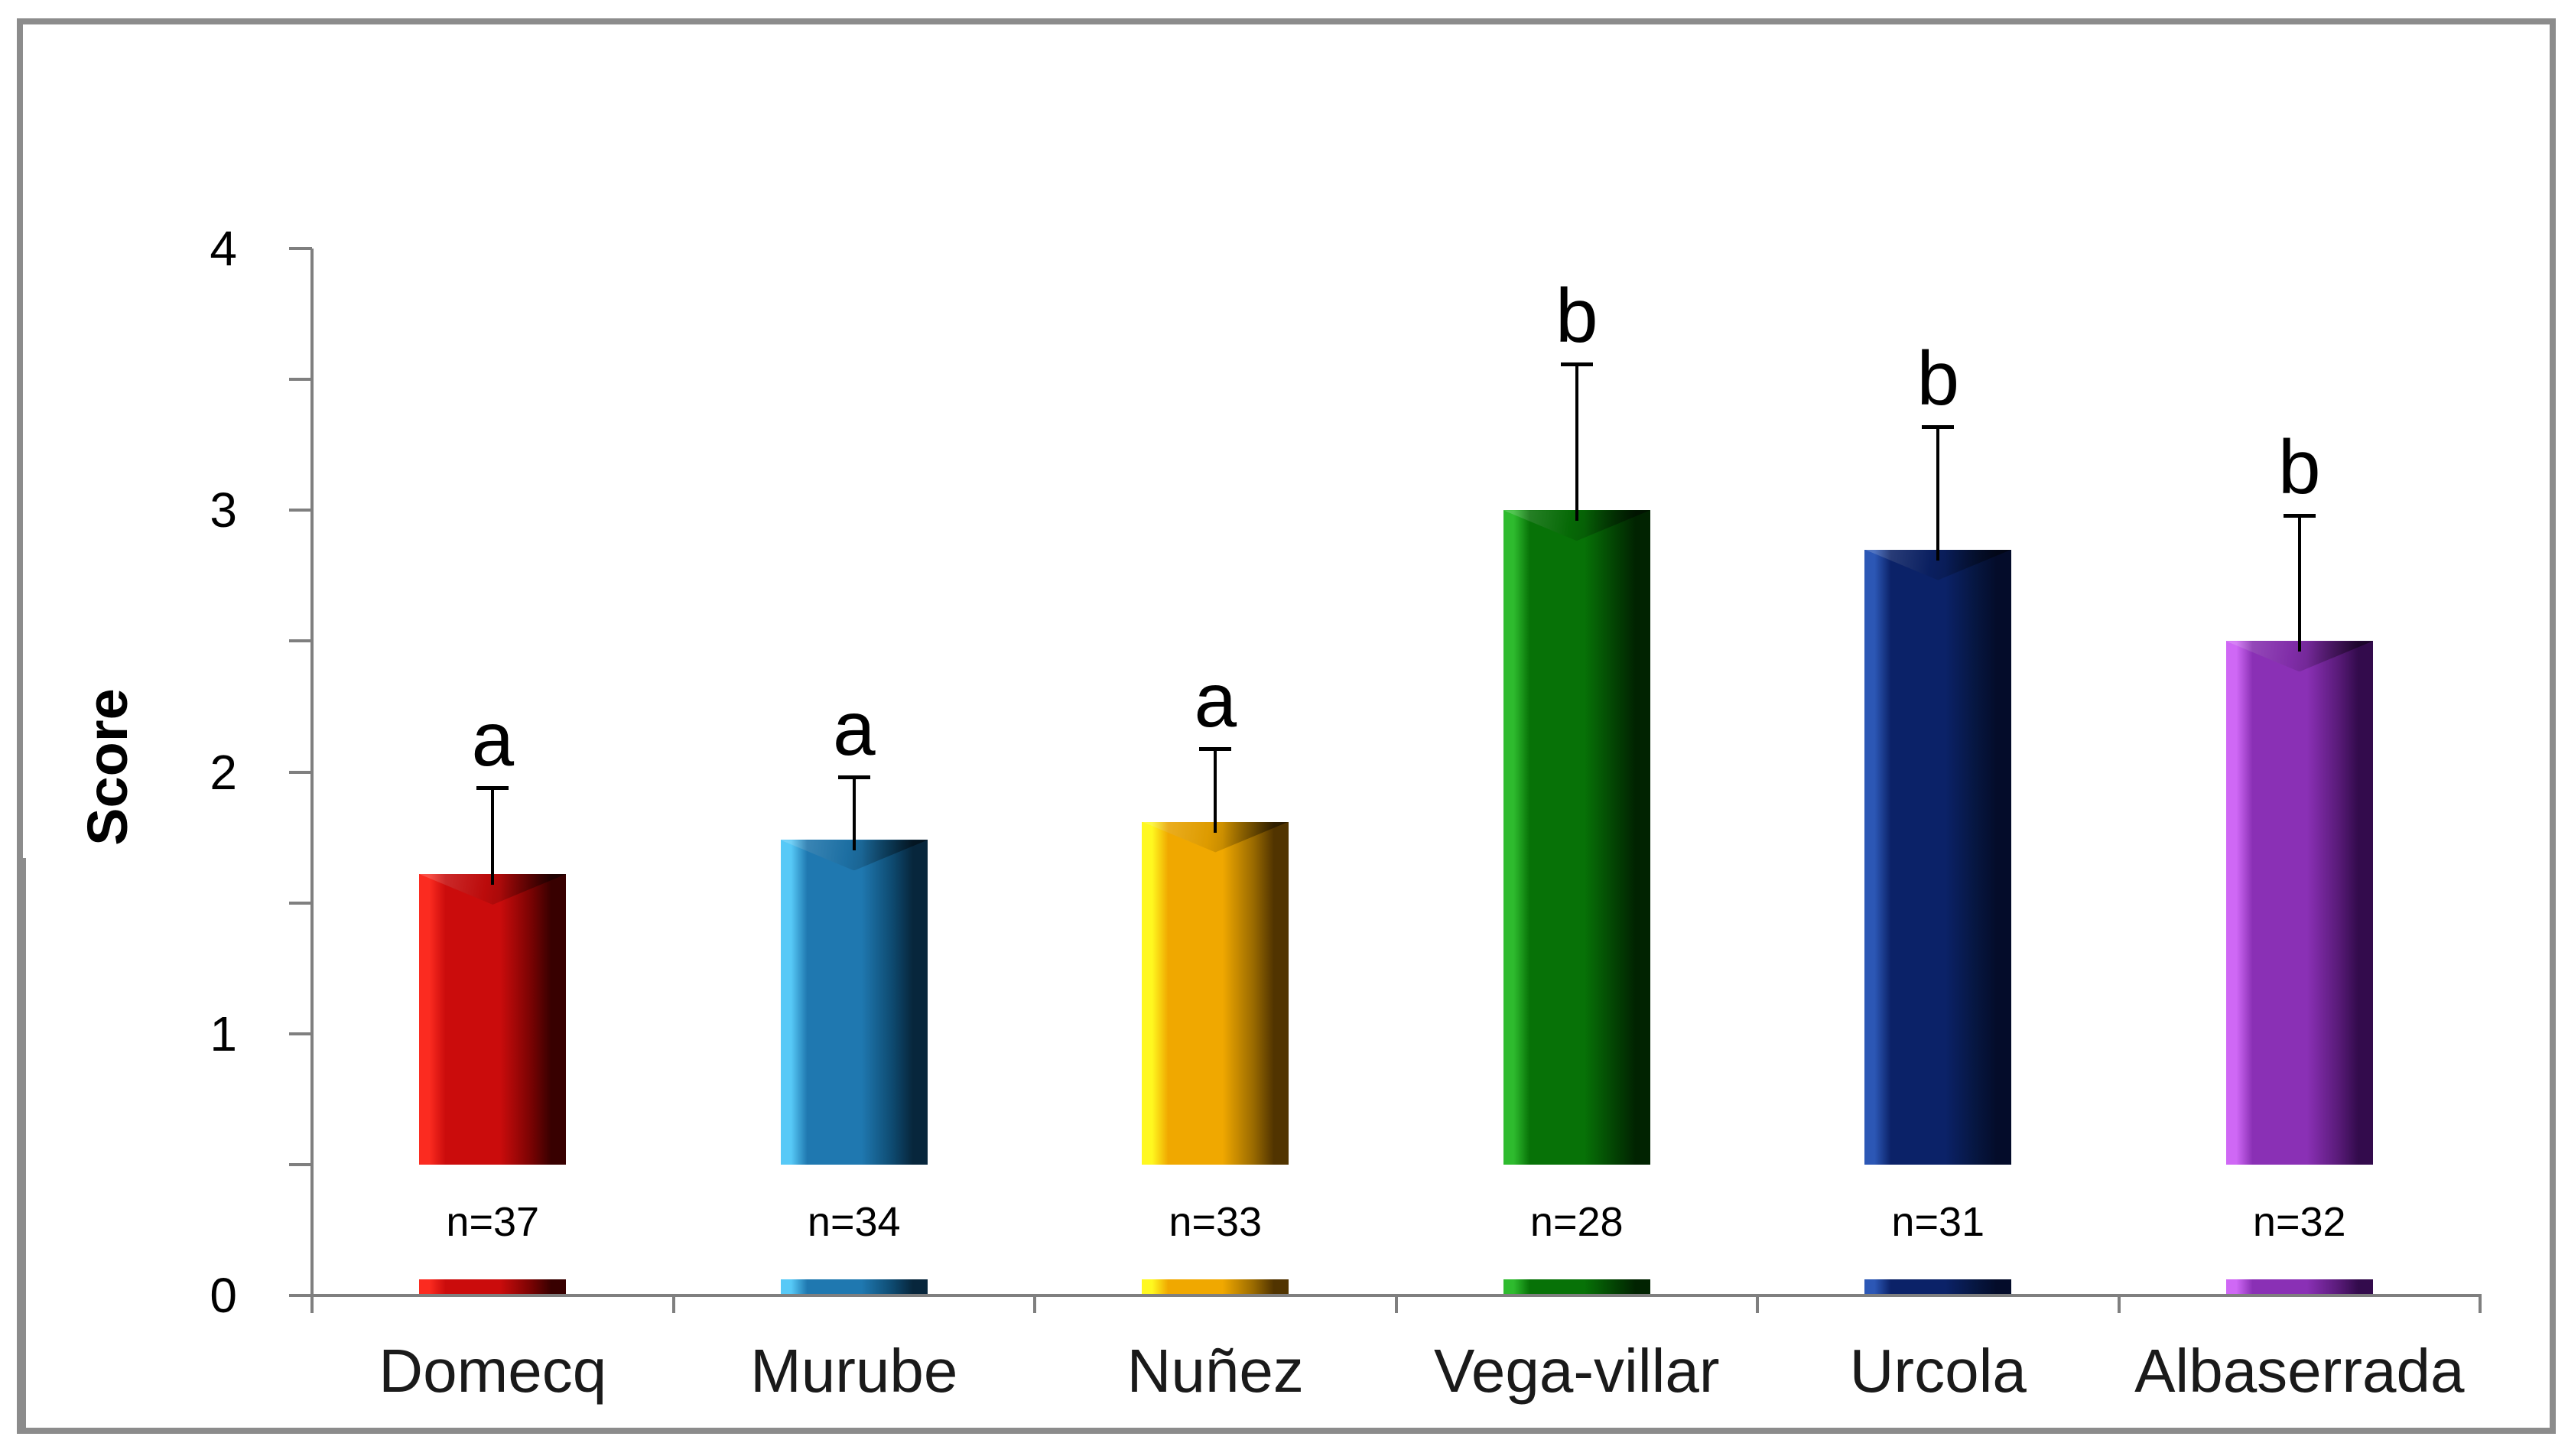 This screenshot has height=1456, width=2568. Describe the element at coordinates (312, 781) in the screenshot. I see `y-axis-line` at that location.